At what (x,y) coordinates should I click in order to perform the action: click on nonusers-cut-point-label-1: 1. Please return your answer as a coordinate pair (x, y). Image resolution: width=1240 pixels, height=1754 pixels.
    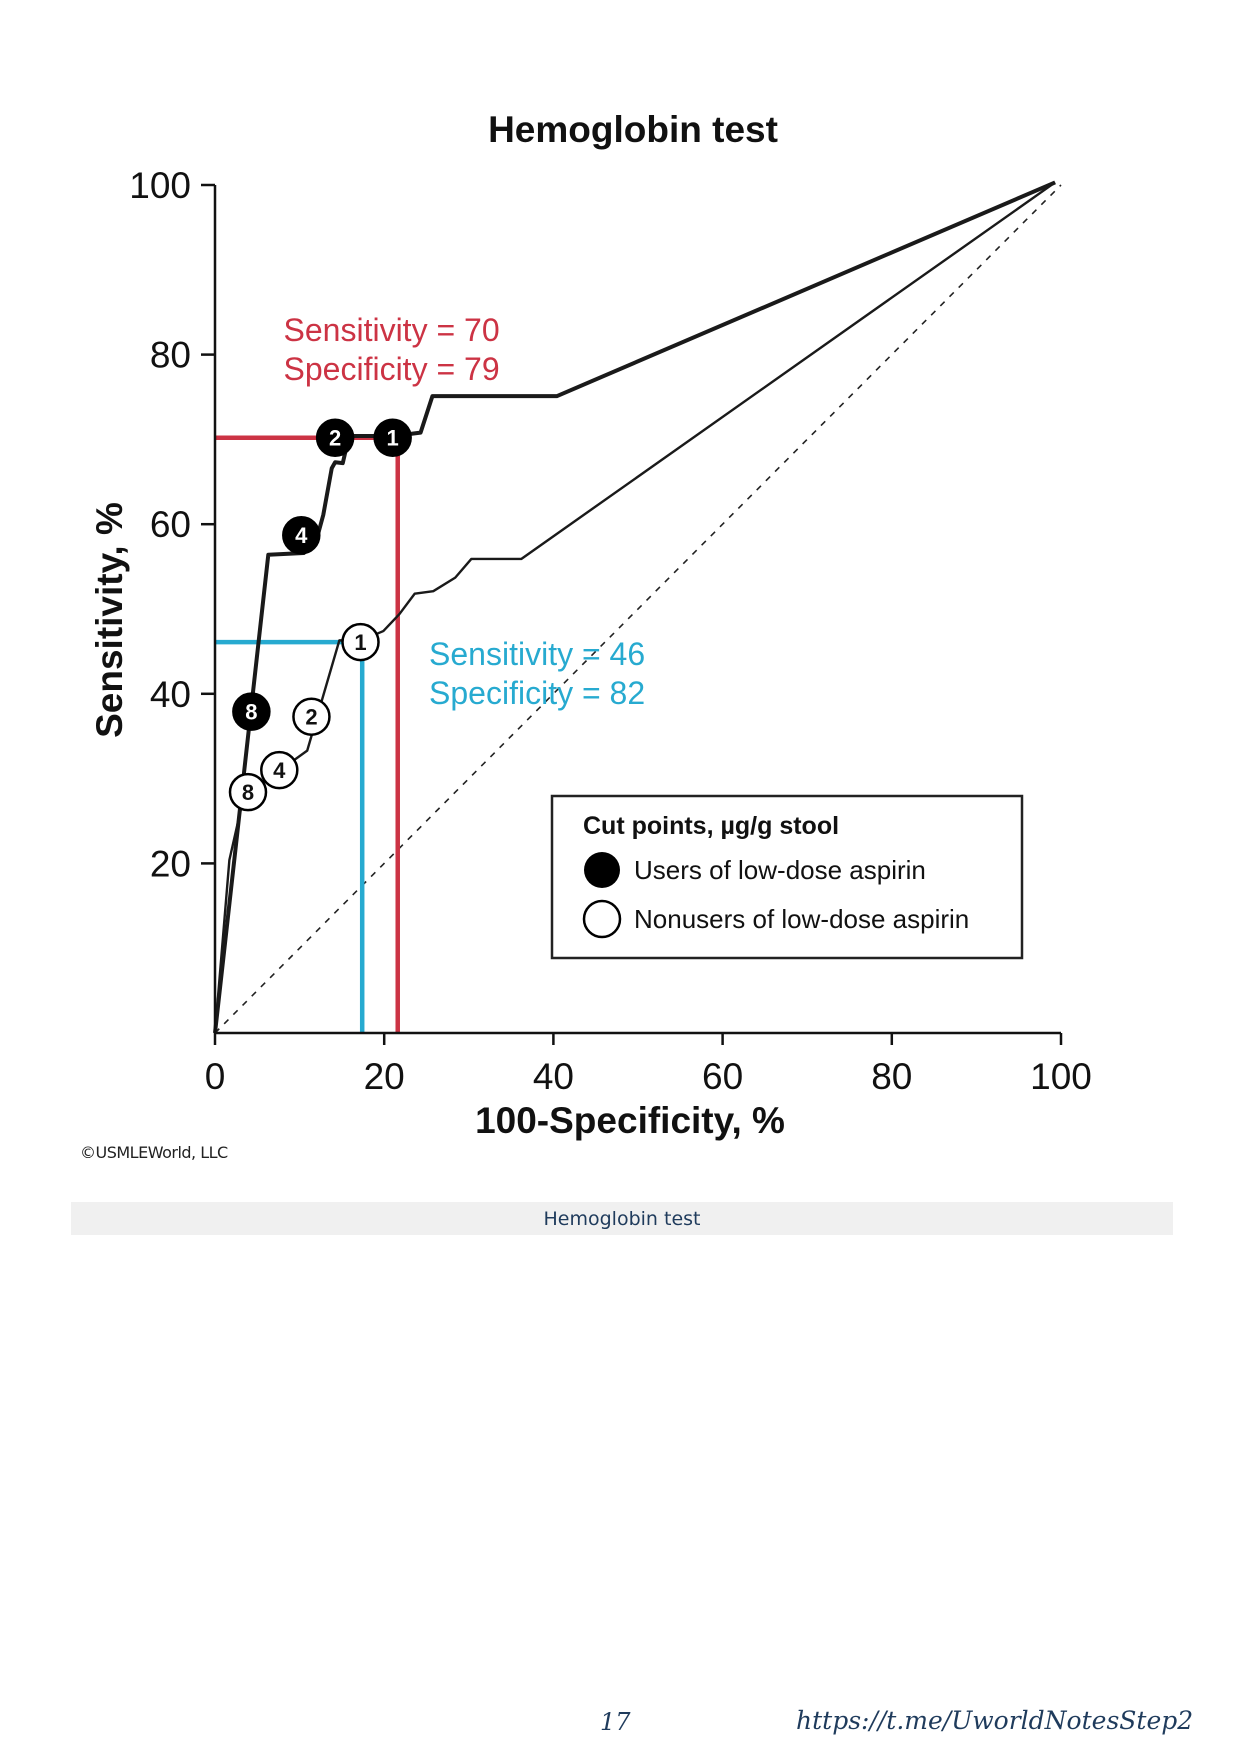
    Looking at the image, I should click on (360, 642).